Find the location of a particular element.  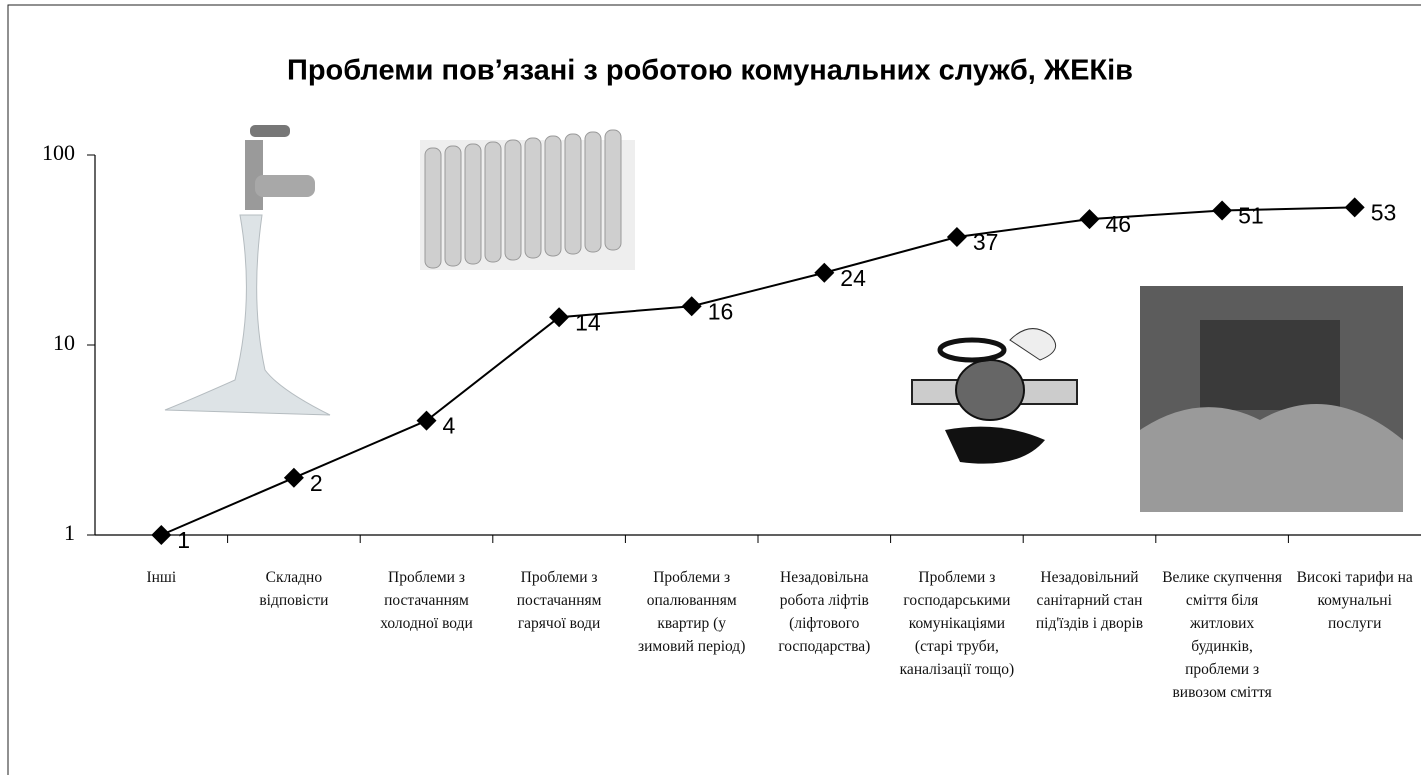

pipe-picture is located at coordinates (994, 396).